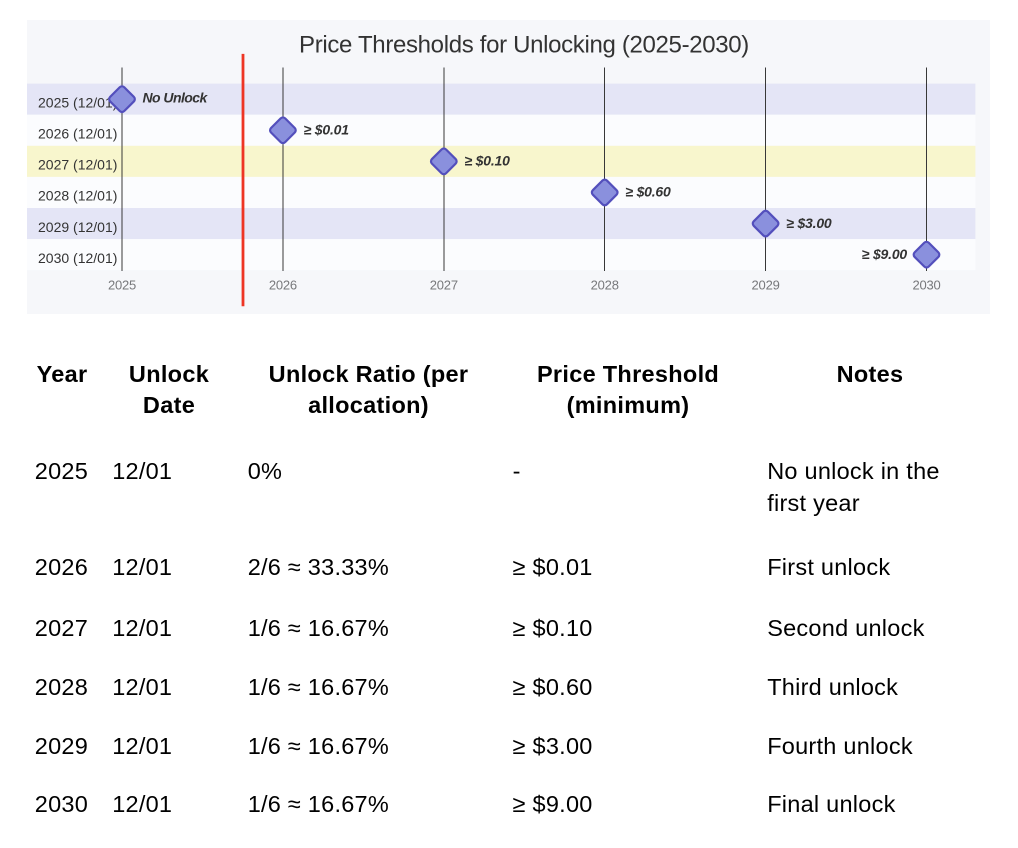  What do you see at coordinates (77, 165) in the screenshot?
I see `svg-text: 2027 (12/01)` at bounding box center [77, 165].